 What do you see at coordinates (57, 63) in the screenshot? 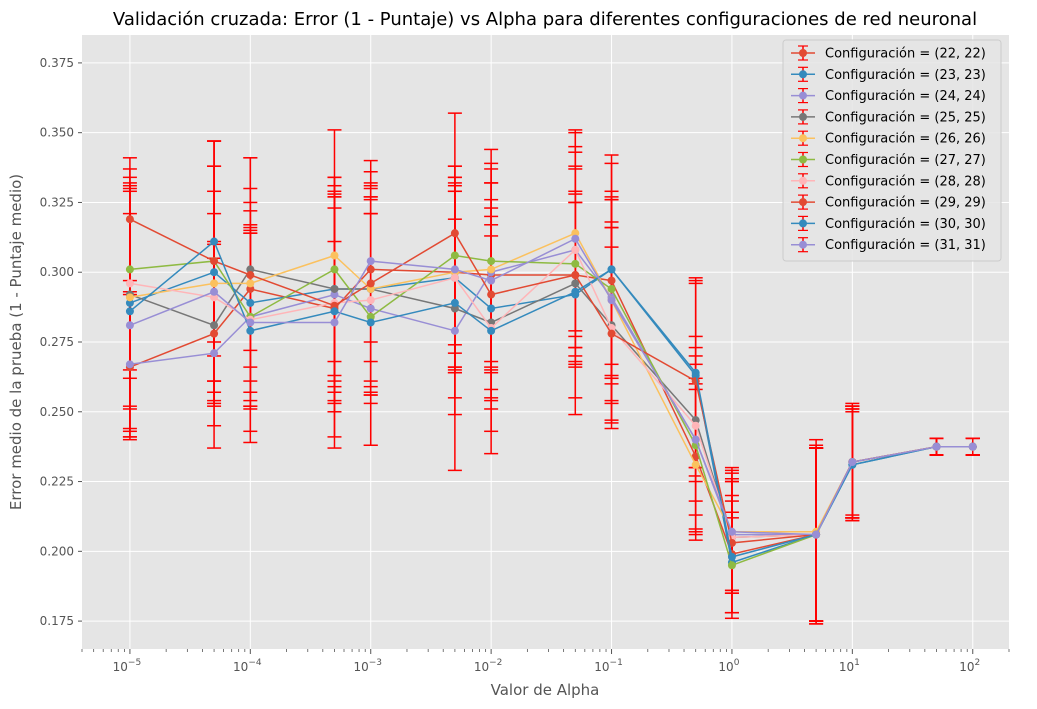
I see `y-tick-label: 0.375` at bounding box center [57, 63].